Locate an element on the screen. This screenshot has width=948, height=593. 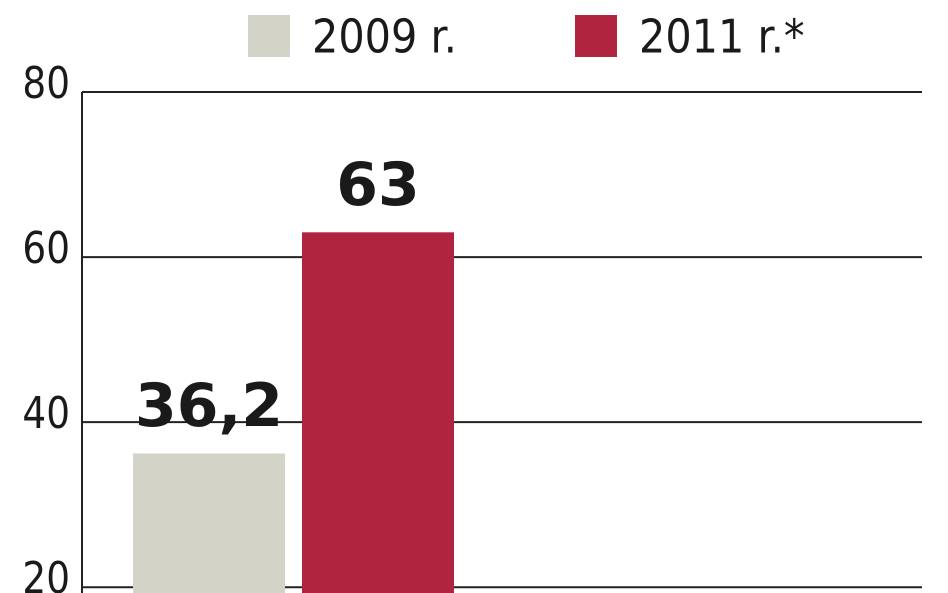
y-tick-label: 60 is located at coordinates (46, 248).